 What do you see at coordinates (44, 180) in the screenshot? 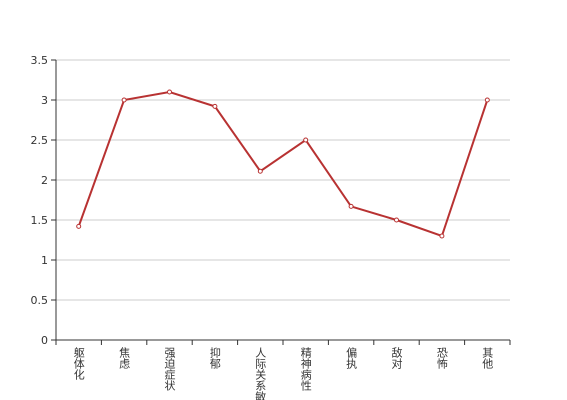
I see `y-tick-label: 2` at bounding box center [44, 180].